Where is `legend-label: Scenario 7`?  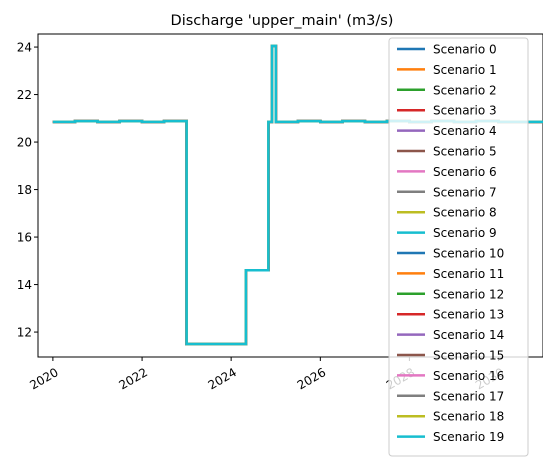
legend-label: Scenario 7 is located at coordinates (465, 192).